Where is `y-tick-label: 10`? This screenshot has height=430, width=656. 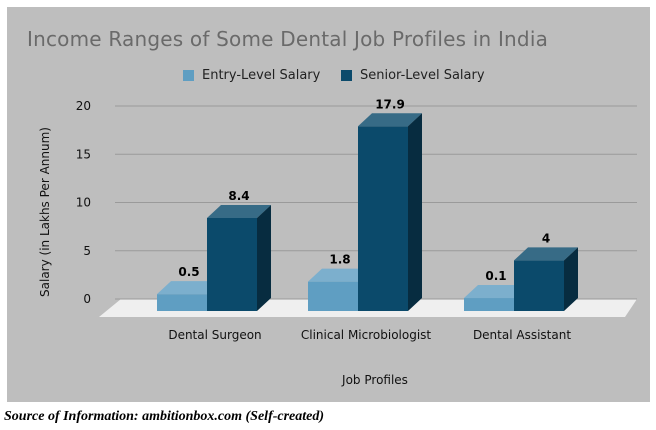
y-tick-label: 10 is located at coordinates (83, 203).